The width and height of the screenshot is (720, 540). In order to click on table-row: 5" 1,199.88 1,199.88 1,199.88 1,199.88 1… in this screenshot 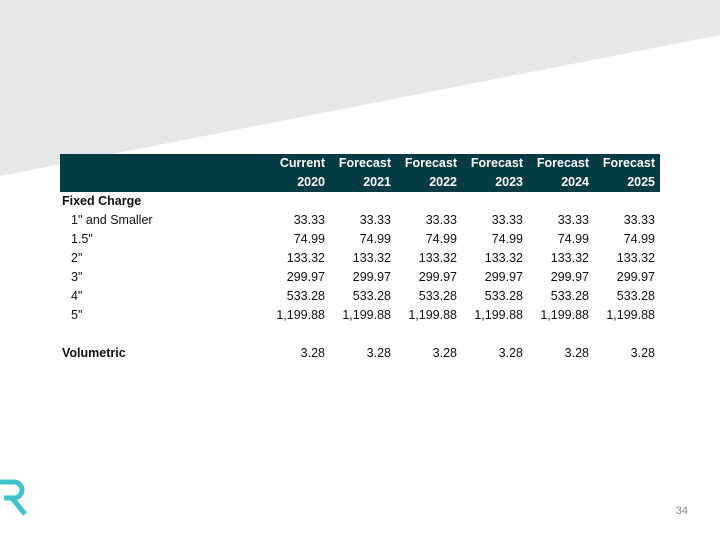, I will do `click(360, 315)`.